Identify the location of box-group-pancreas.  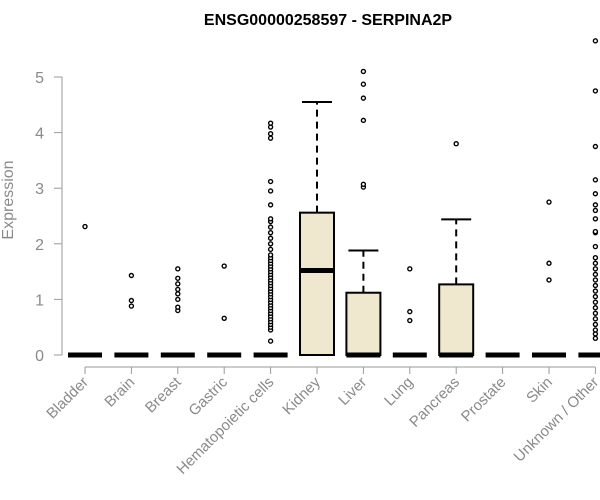
(456, 249).